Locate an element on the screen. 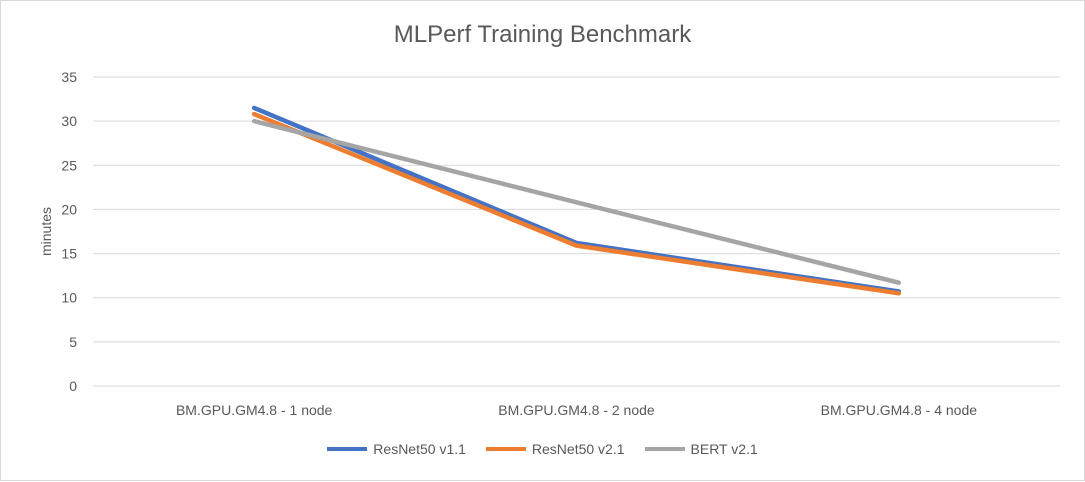 The image size is (1085, 482). y-tick-label: 10 is located at coordinates (69, 298).